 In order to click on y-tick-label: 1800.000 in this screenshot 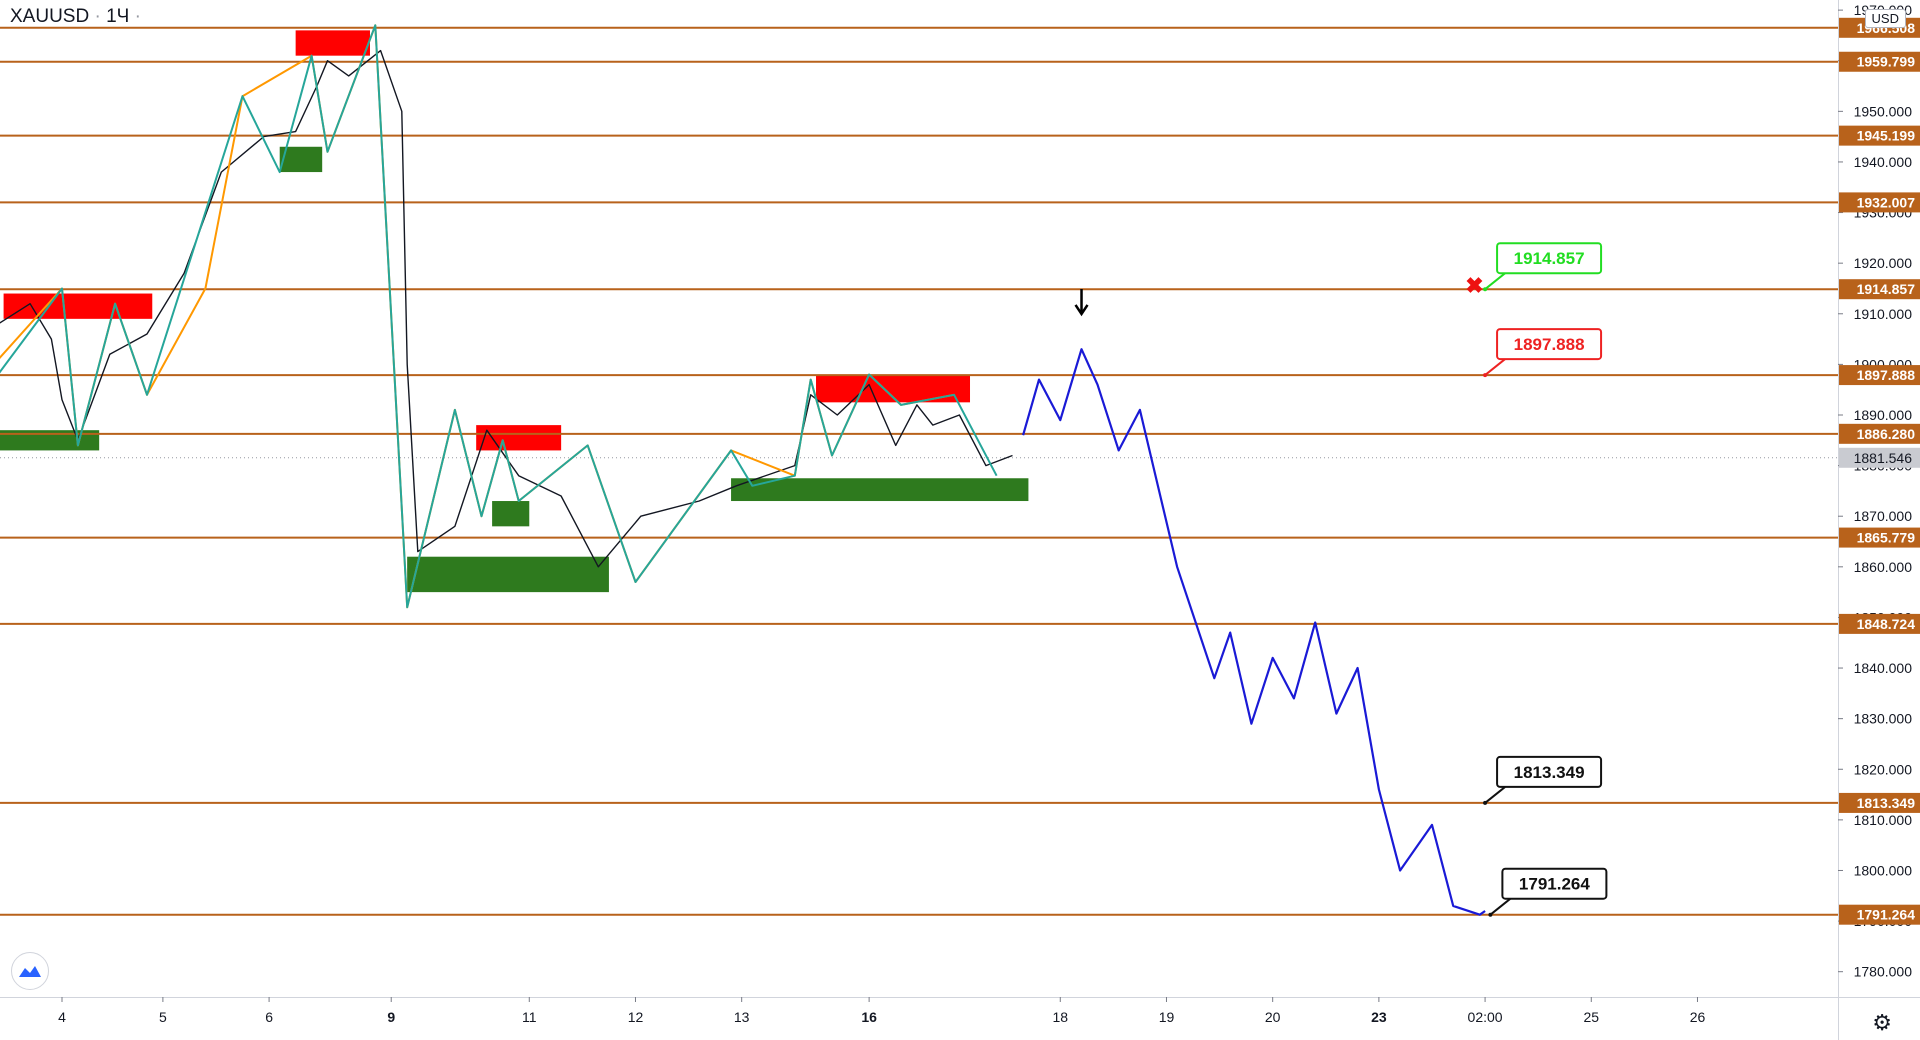, I will do `click(1883, 870)`.